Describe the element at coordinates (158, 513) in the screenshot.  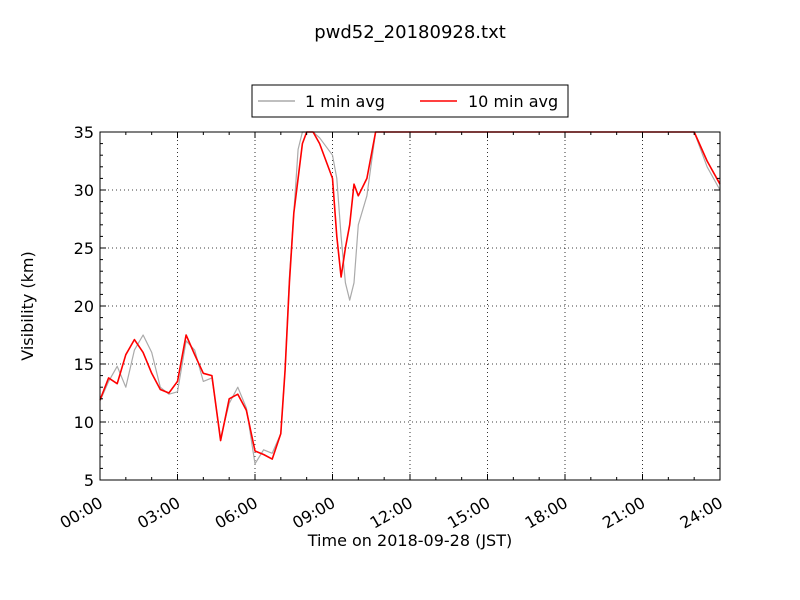
I see `x-tick-label: 03:00` at that location.